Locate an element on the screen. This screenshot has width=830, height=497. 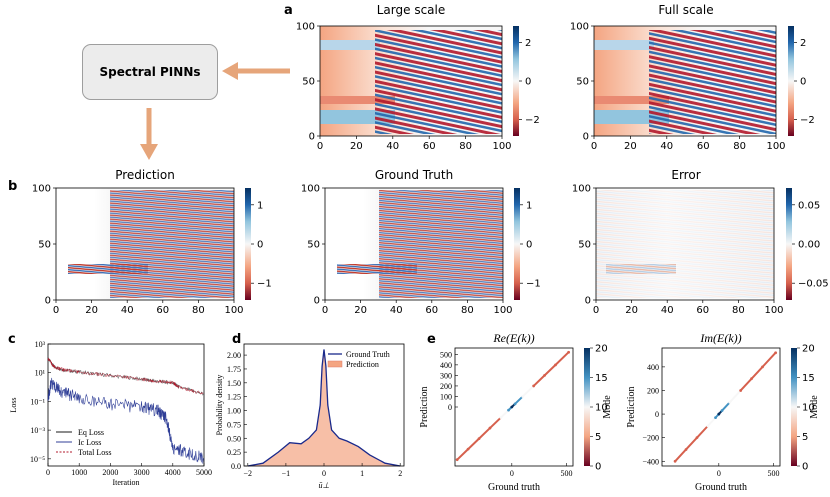
colorbar-a1-tick-label: 2 is located at coordinates (528, 43).